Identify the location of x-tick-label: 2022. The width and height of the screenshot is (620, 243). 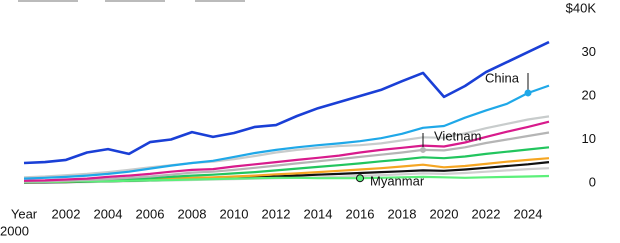
(486, 213).